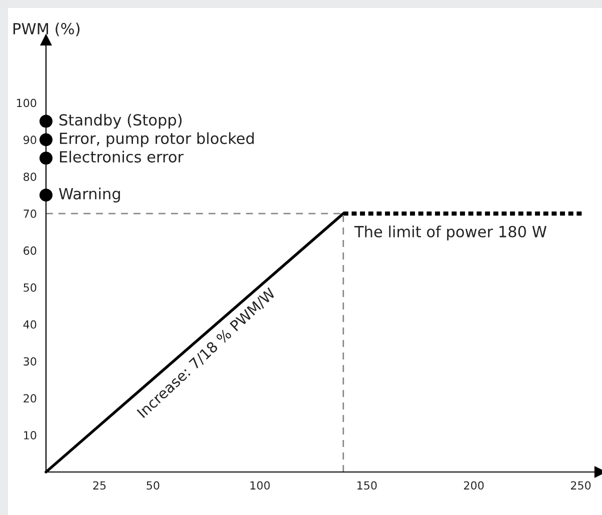 This screenshot has width=602, height=515. What do you see at coordinates (30, 176) in the screenshot?
I see `y-tick-label: 80` at bounding box center [30, 176].